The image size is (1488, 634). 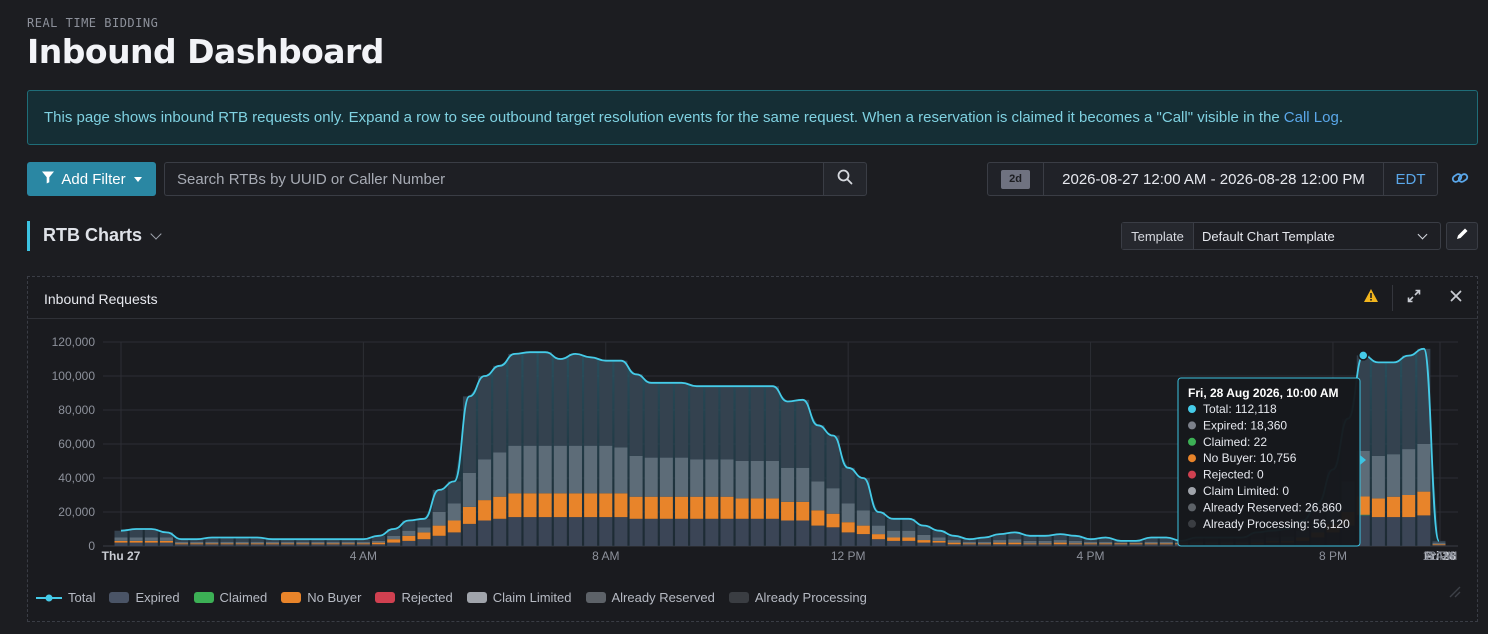 What do you see at coordinates (76, 478) in the screenshot?
I see `y-tick-label: 40,000` at bounding box center [76, 478].